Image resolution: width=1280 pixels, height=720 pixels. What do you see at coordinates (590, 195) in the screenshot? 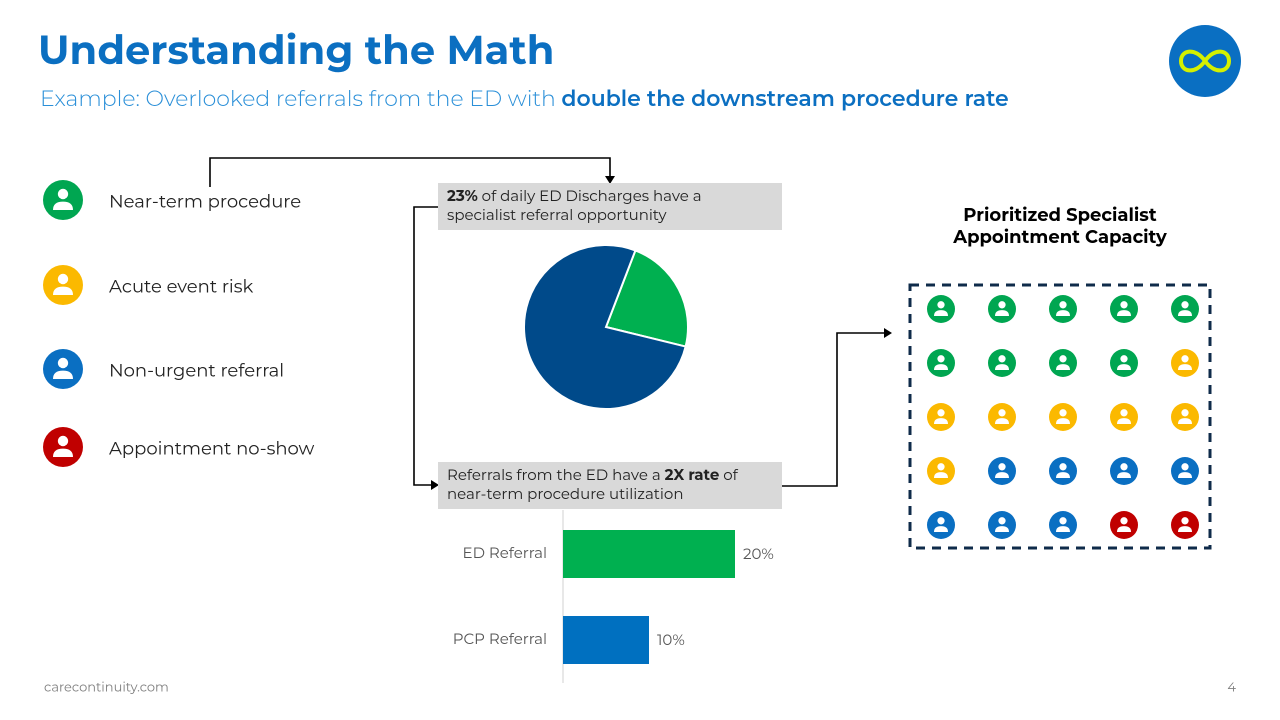
I see `callout-part: of daily ED Discharges have a` at bounding box center [590, 195].